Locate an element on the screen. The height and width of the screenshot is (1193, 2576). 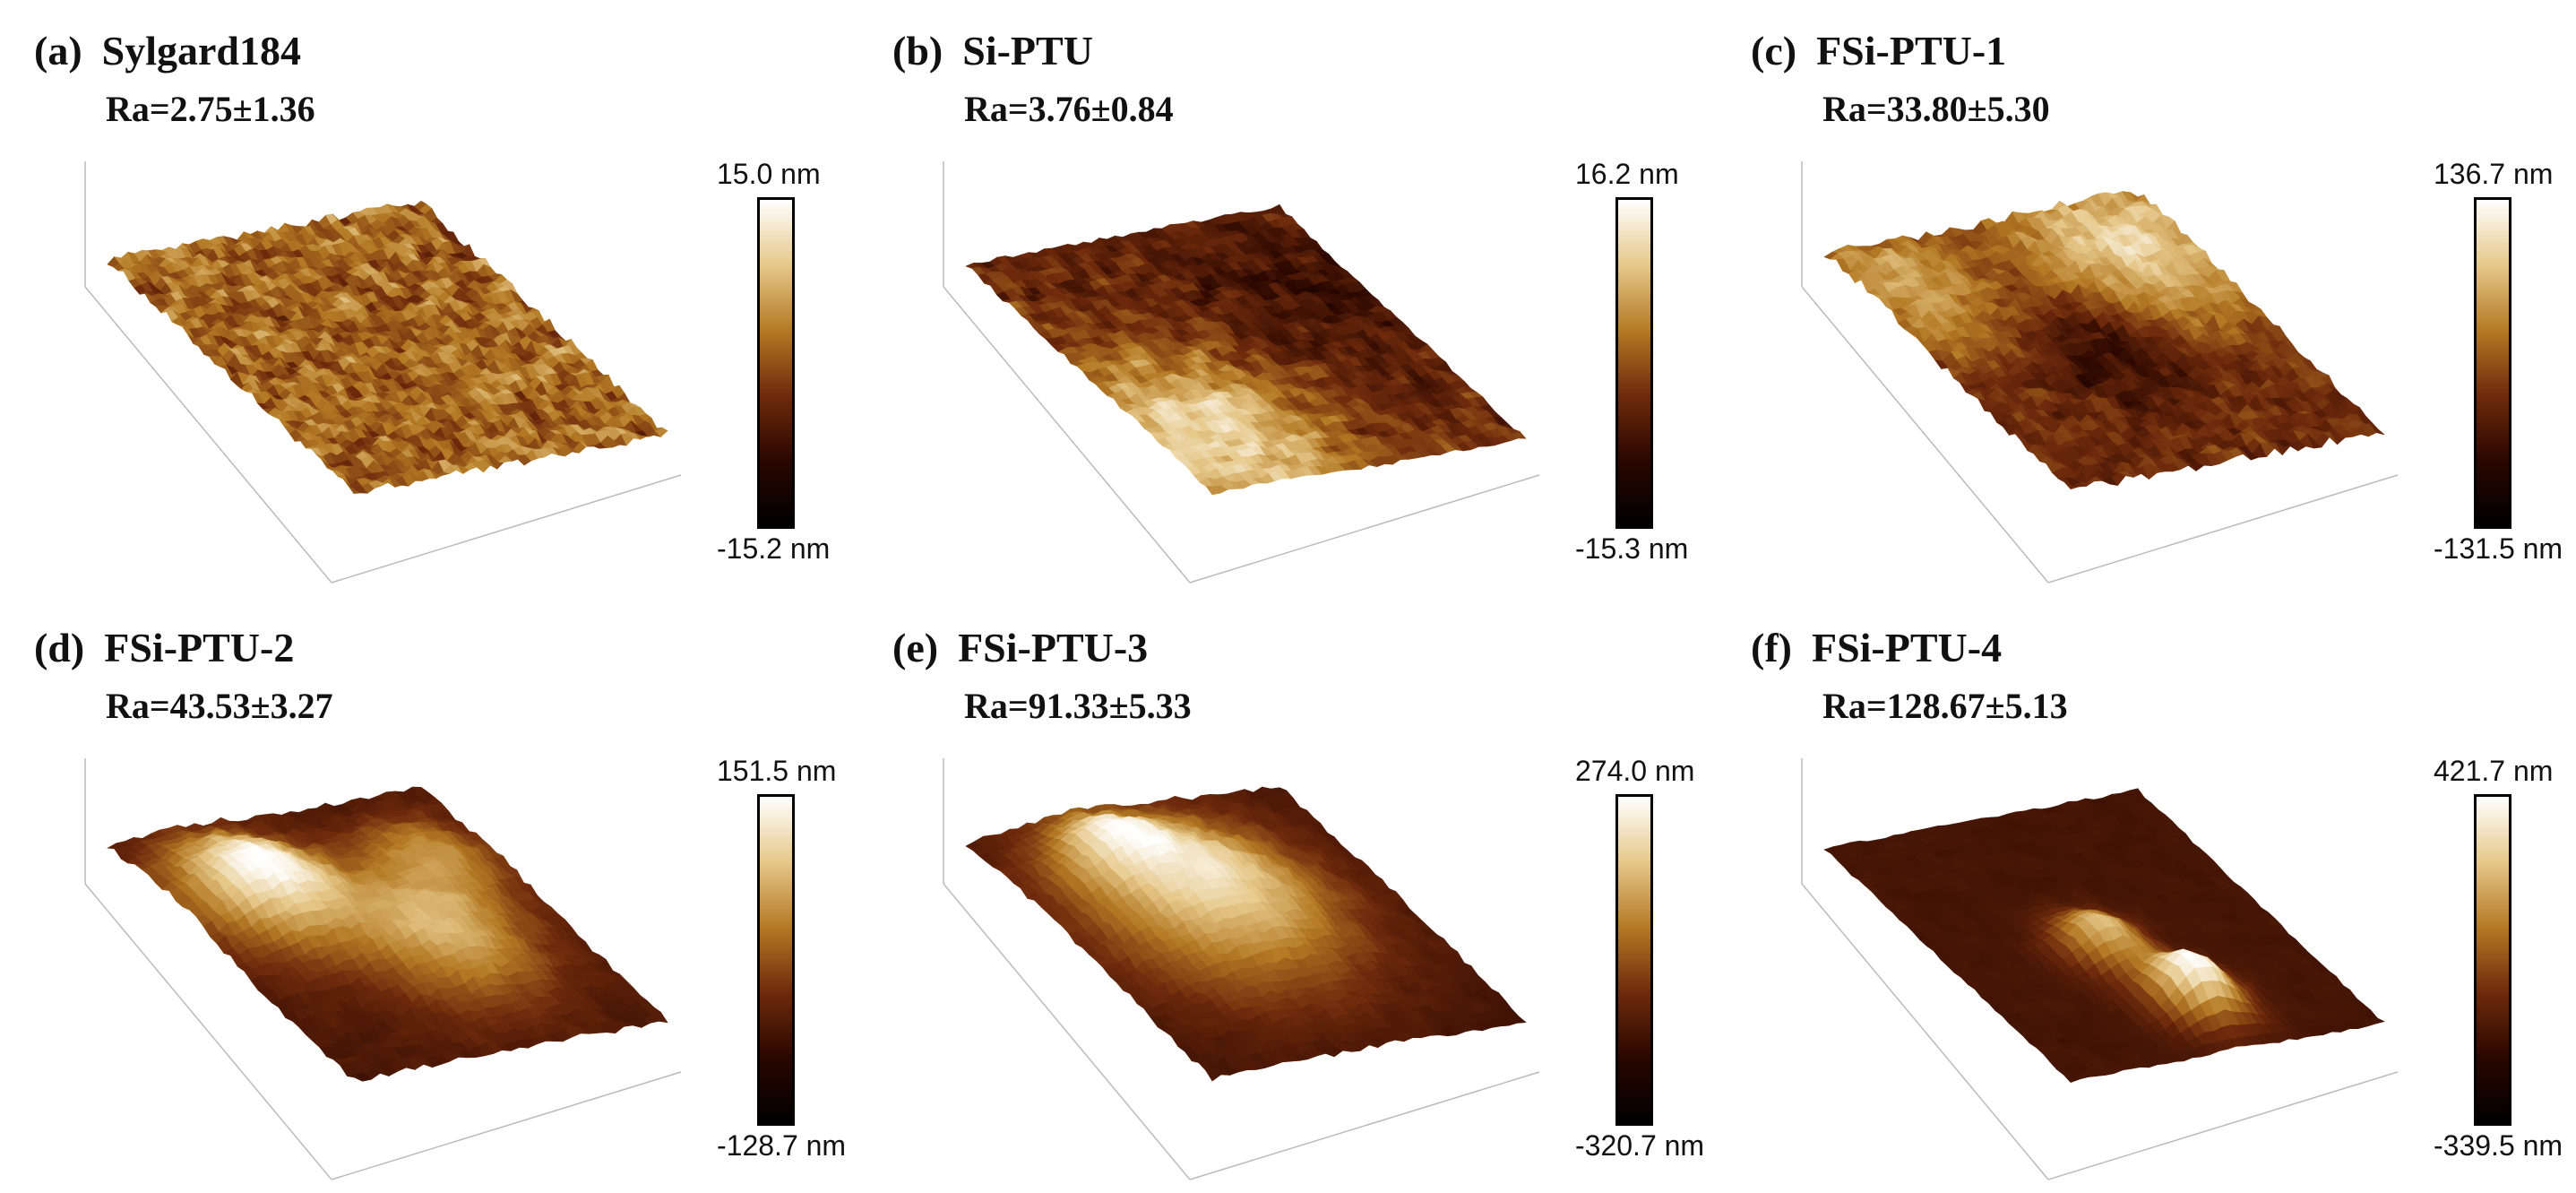
scale-min-label: -131.5 nm is located at coordinates (2498, 548).